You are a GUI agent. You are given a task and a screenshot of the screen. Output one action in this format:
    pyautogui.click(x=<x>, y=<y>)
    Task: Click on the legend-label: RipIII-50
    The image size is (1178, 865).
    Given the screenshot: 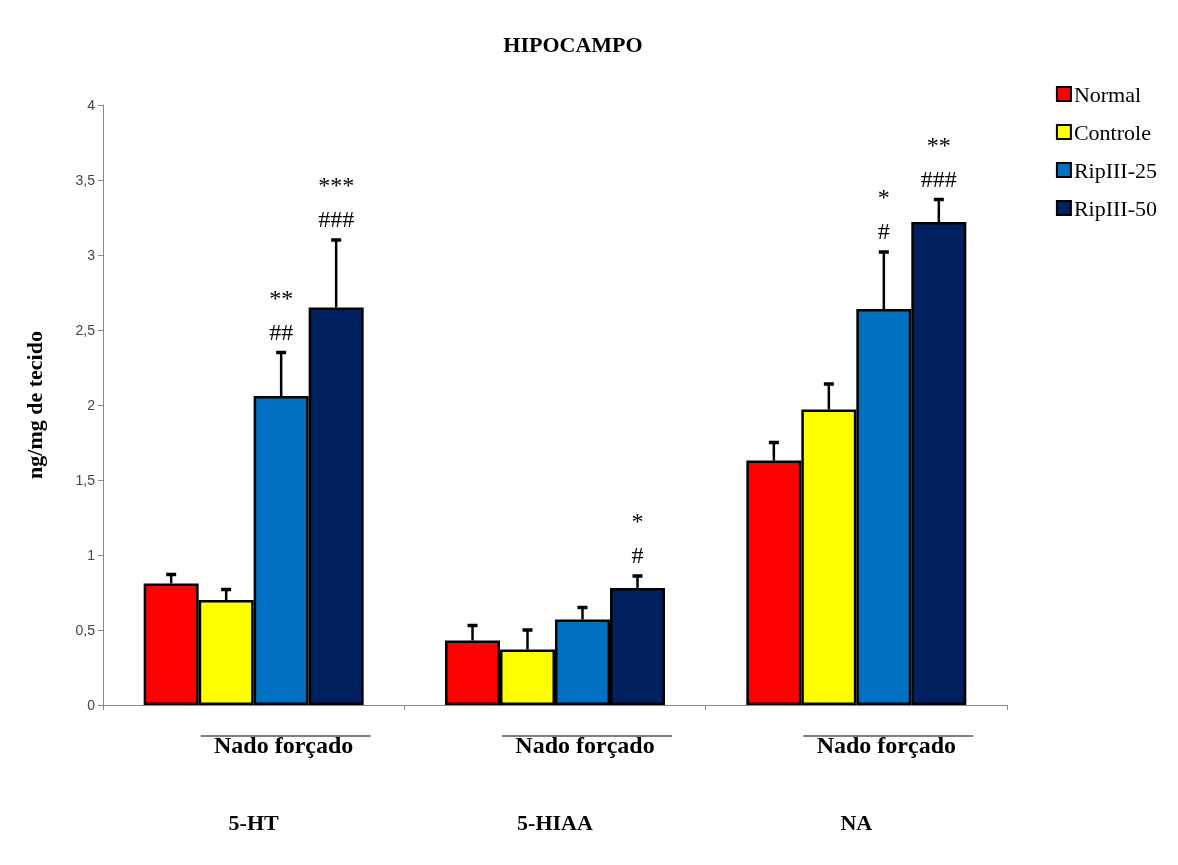 What is the action you would take?
    pyautogui.click(x=1115, y=208)
    